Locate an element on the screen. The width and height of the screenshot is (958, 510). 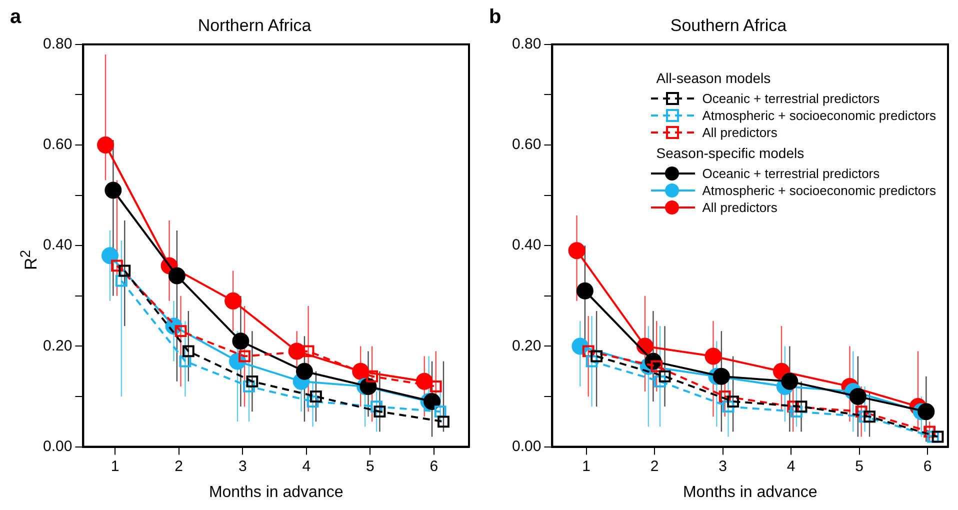
chart-title: Southern Africa is located at coordinates (729, 25).